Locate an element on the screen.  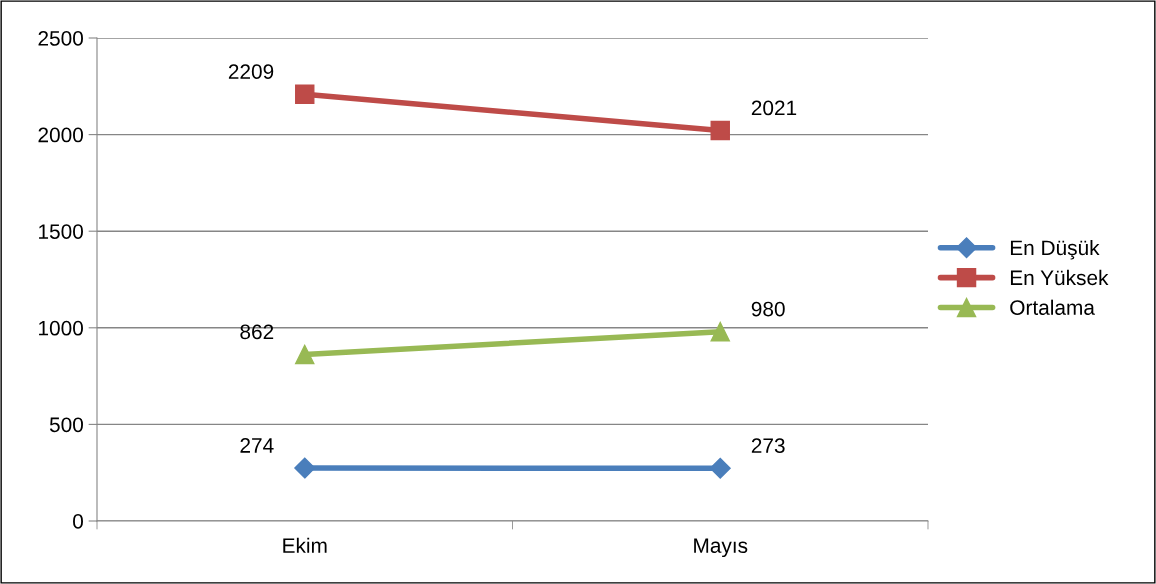
data-label: 273 is located at coordinates (768, 446).